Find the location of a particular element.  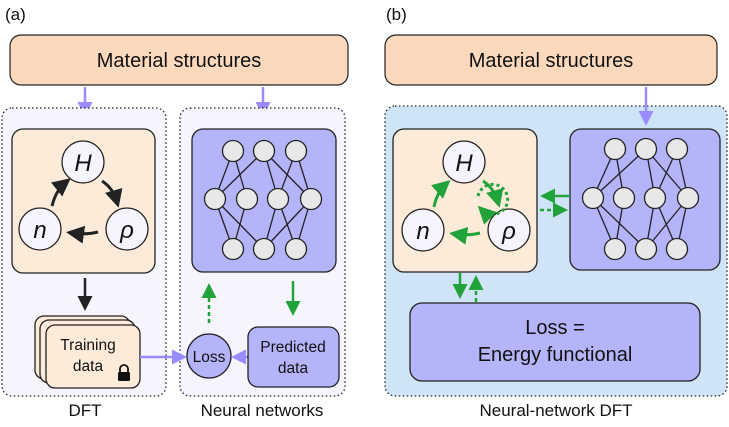

rho-label-b: ρ is located at coordinates (508, 231).